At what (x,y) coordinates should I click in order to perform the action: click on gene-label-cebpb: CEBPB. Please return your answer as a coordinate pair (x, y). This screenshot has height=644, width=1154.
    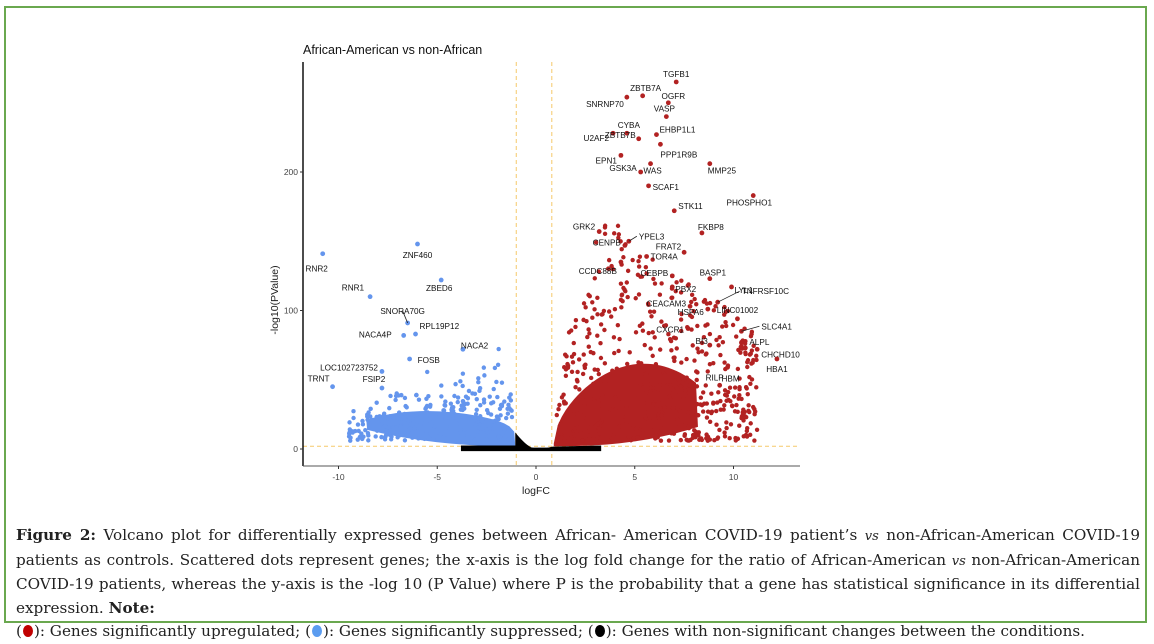
    Looking at the image, I should click on (655, 273).